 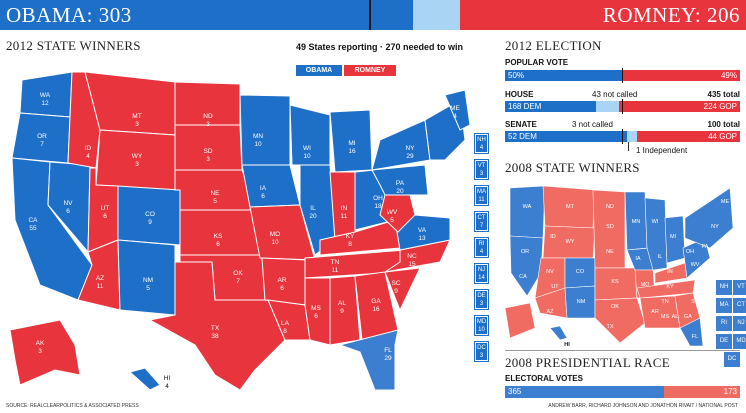 I want to click on state-2008-label-MO: MO, so click(x=646, y=285).